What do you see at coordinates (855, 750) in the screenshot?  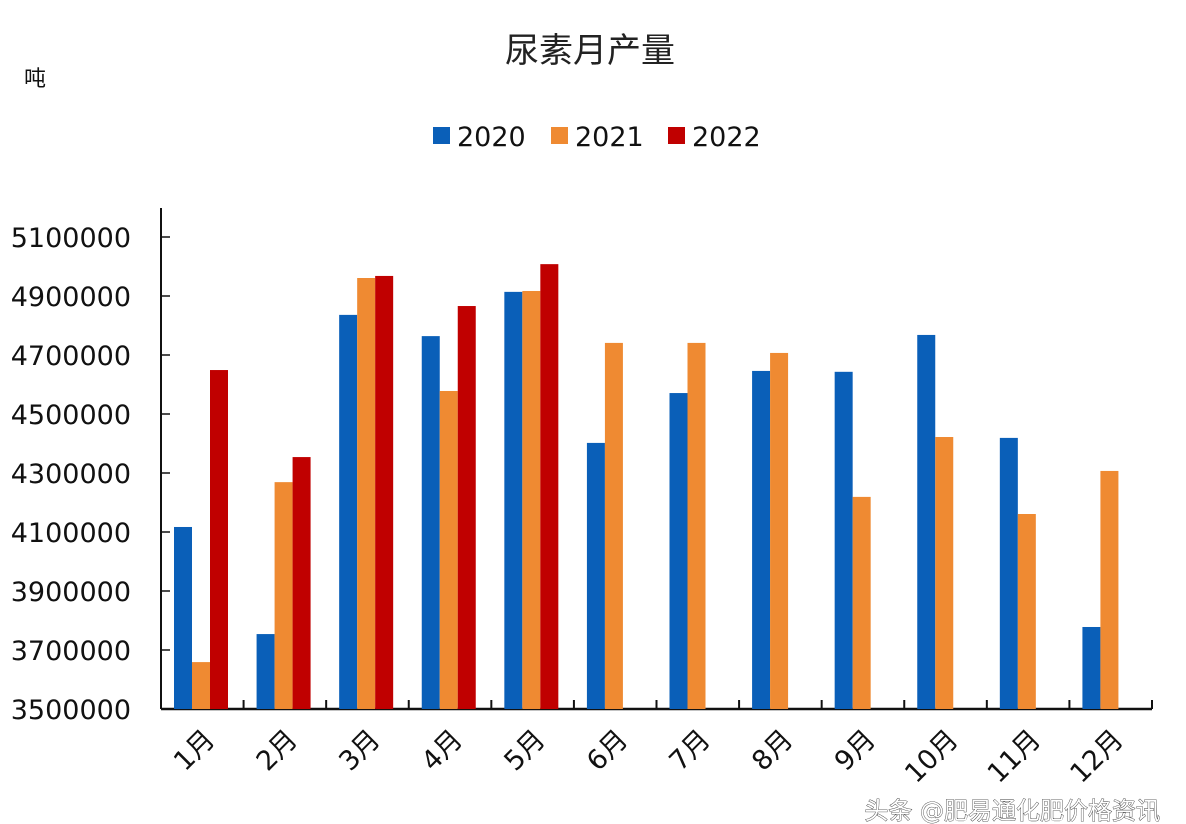 I see `x-tick-label: 9月` at bounding box center [855, 750].